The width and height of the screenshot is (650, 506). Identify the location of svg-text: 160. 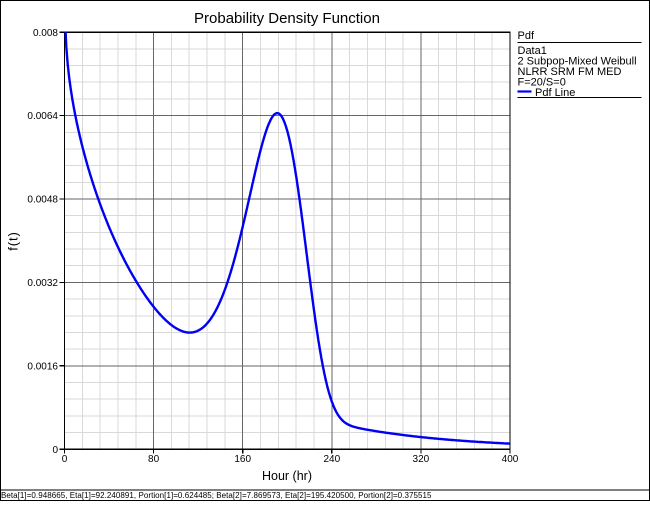
(242, 459).